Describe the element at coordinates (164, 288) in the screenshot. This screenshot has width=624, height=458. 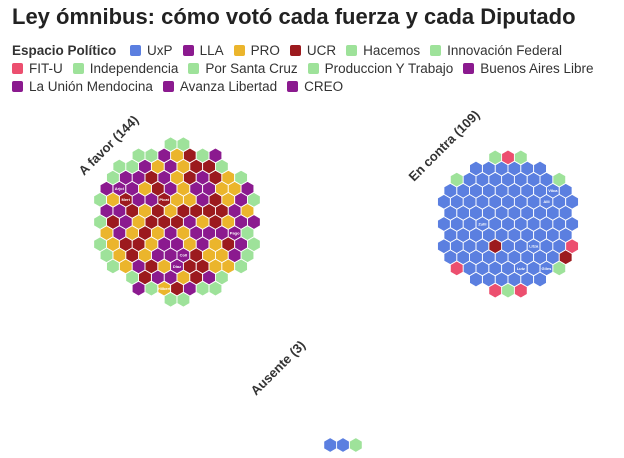
I see `hex-label: Hilbert` at that location.